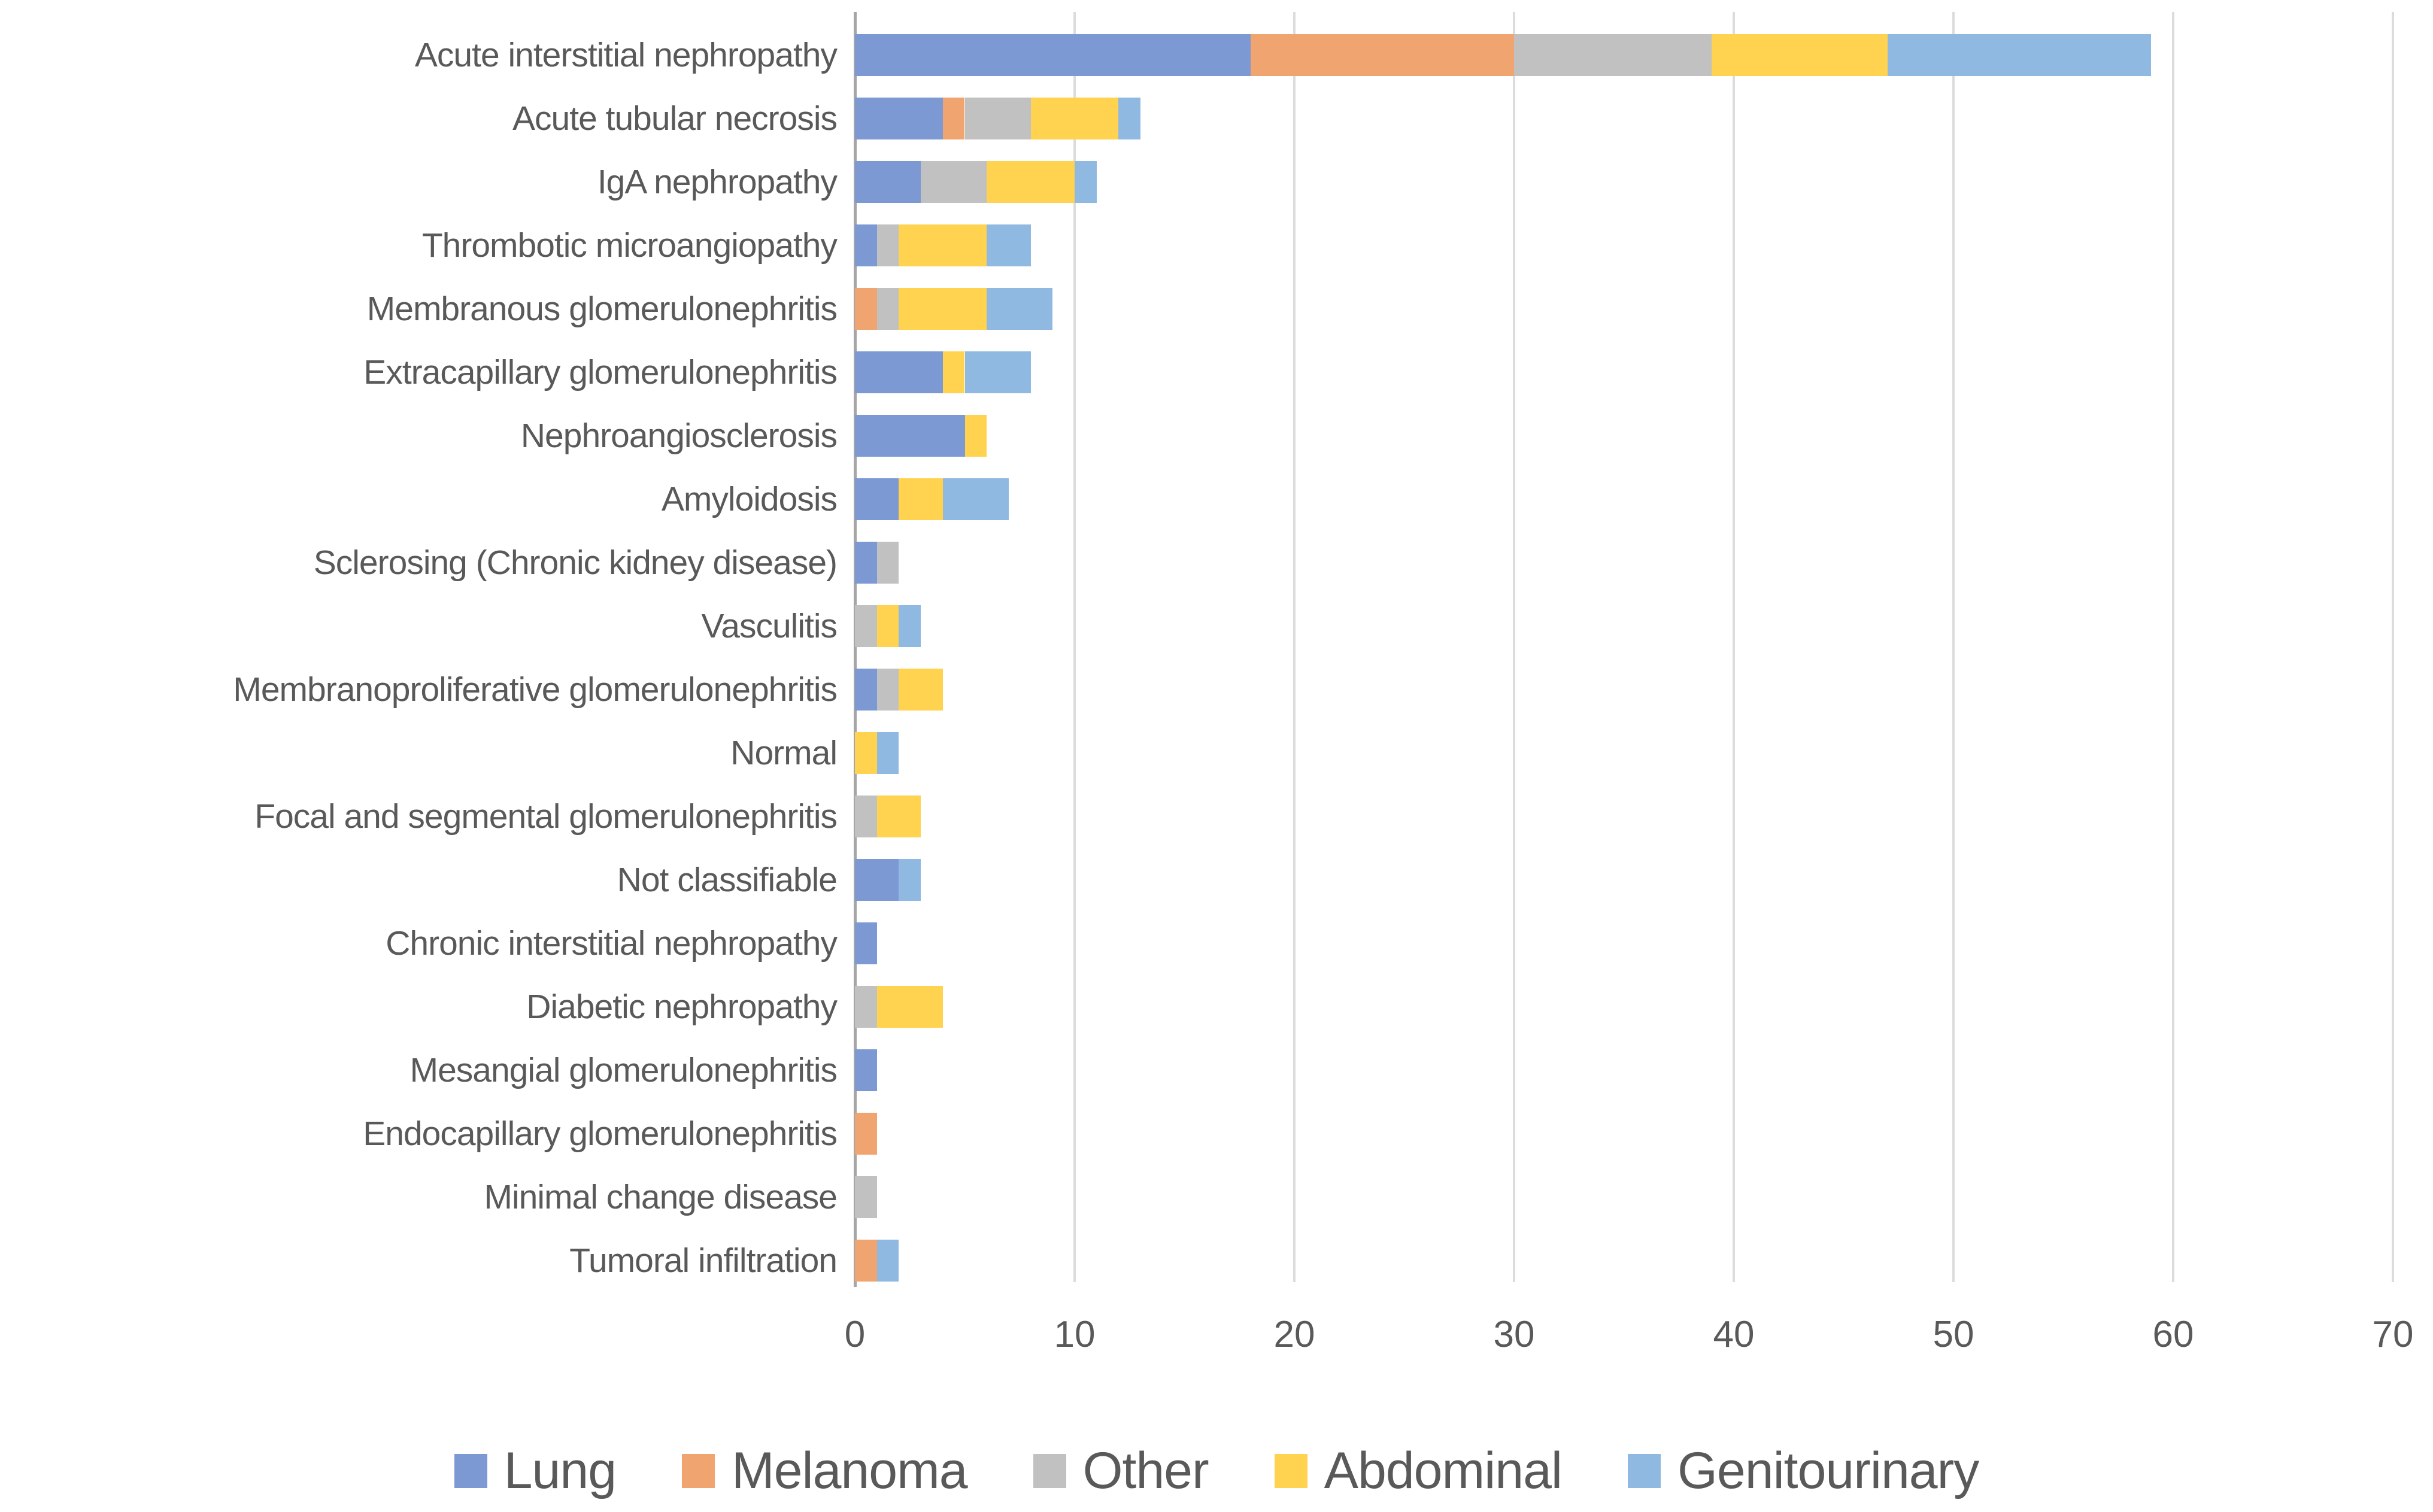 The image size is (2433, 1512). Describe the element at coordinates (1514, 1334) in the screenshot. I see `x-tick-label: 30` at that location.